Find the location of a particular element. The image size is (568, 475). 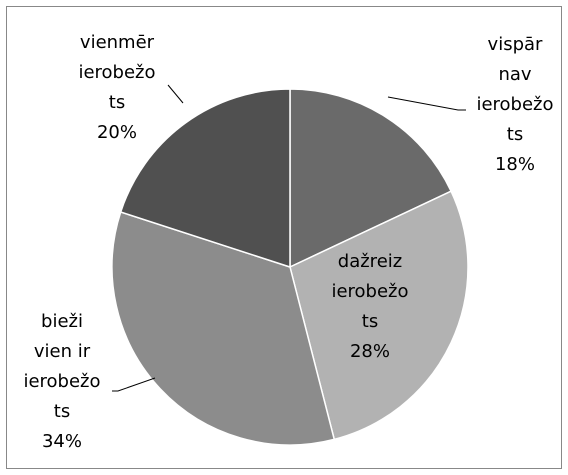

slice-label: dažreiz ierobežo ts is located at coordinates (369, 291).